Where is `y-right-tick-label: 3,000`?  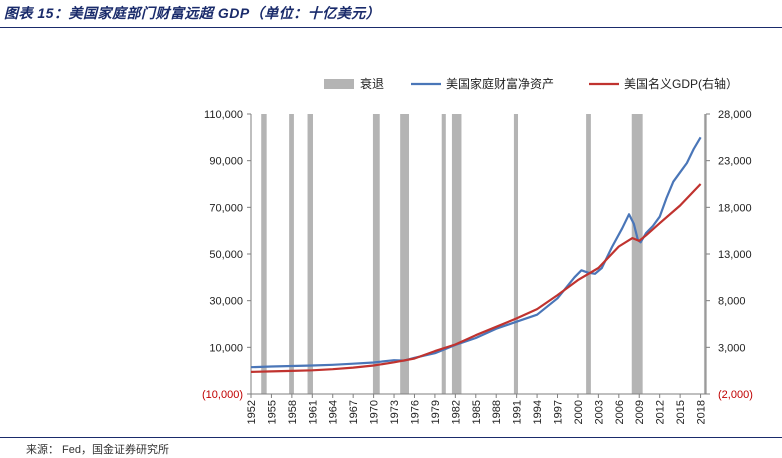
y-right-tick-label: 3,000 is located at coordinates (732, 348).